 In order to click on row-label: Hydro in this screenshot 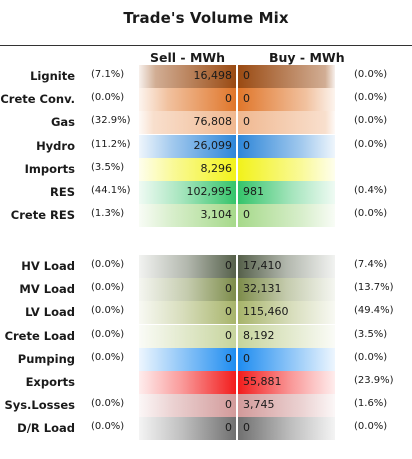, I will do `click(55, 145)`.